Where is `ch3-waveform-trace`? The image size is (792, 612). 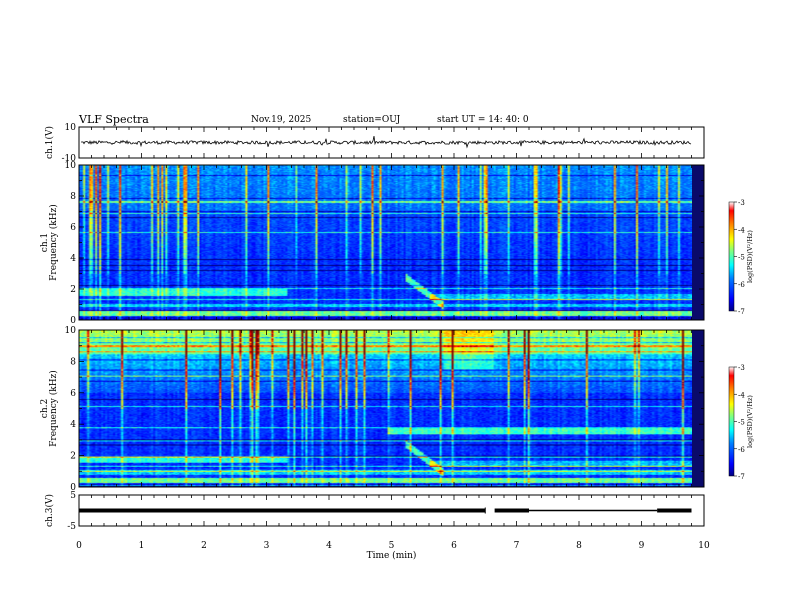
ch3-waveform-trace is located at coordinates (385, 510).